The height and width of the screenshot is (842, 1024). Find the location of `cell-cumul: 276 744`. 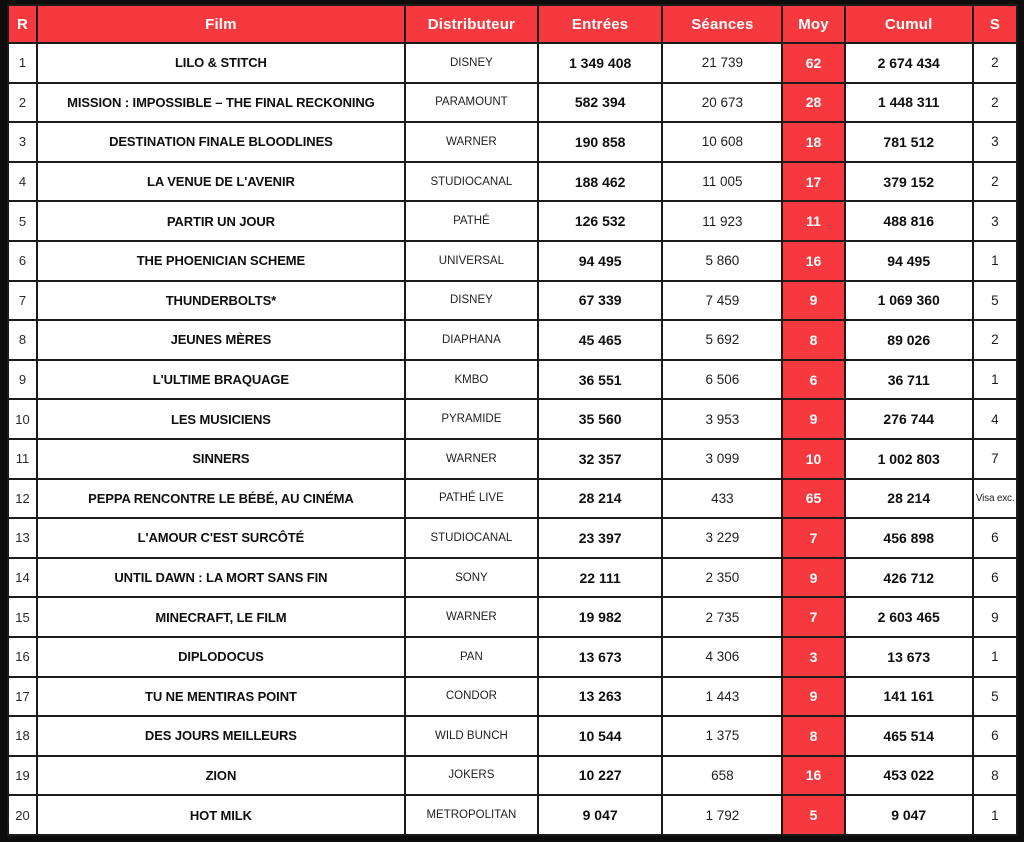

cell-cumul: 276 744 is located at coordinates (908, 419).